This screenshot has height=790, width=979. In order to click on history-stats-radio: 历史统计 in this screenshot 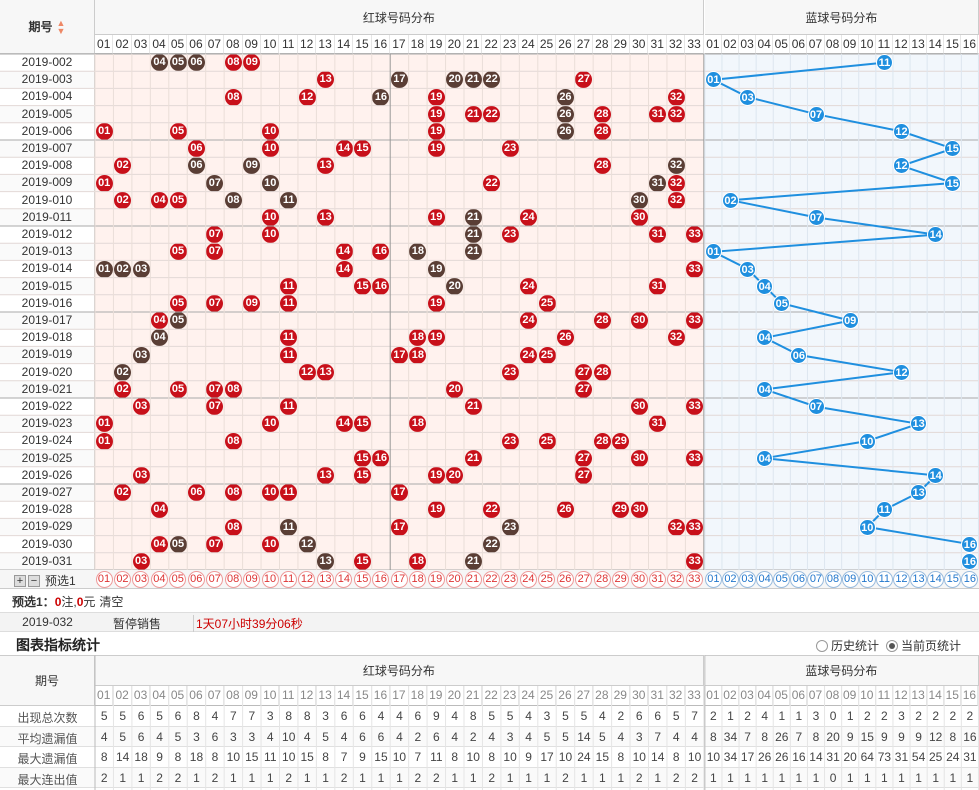, I will do `click(847, 645)`.